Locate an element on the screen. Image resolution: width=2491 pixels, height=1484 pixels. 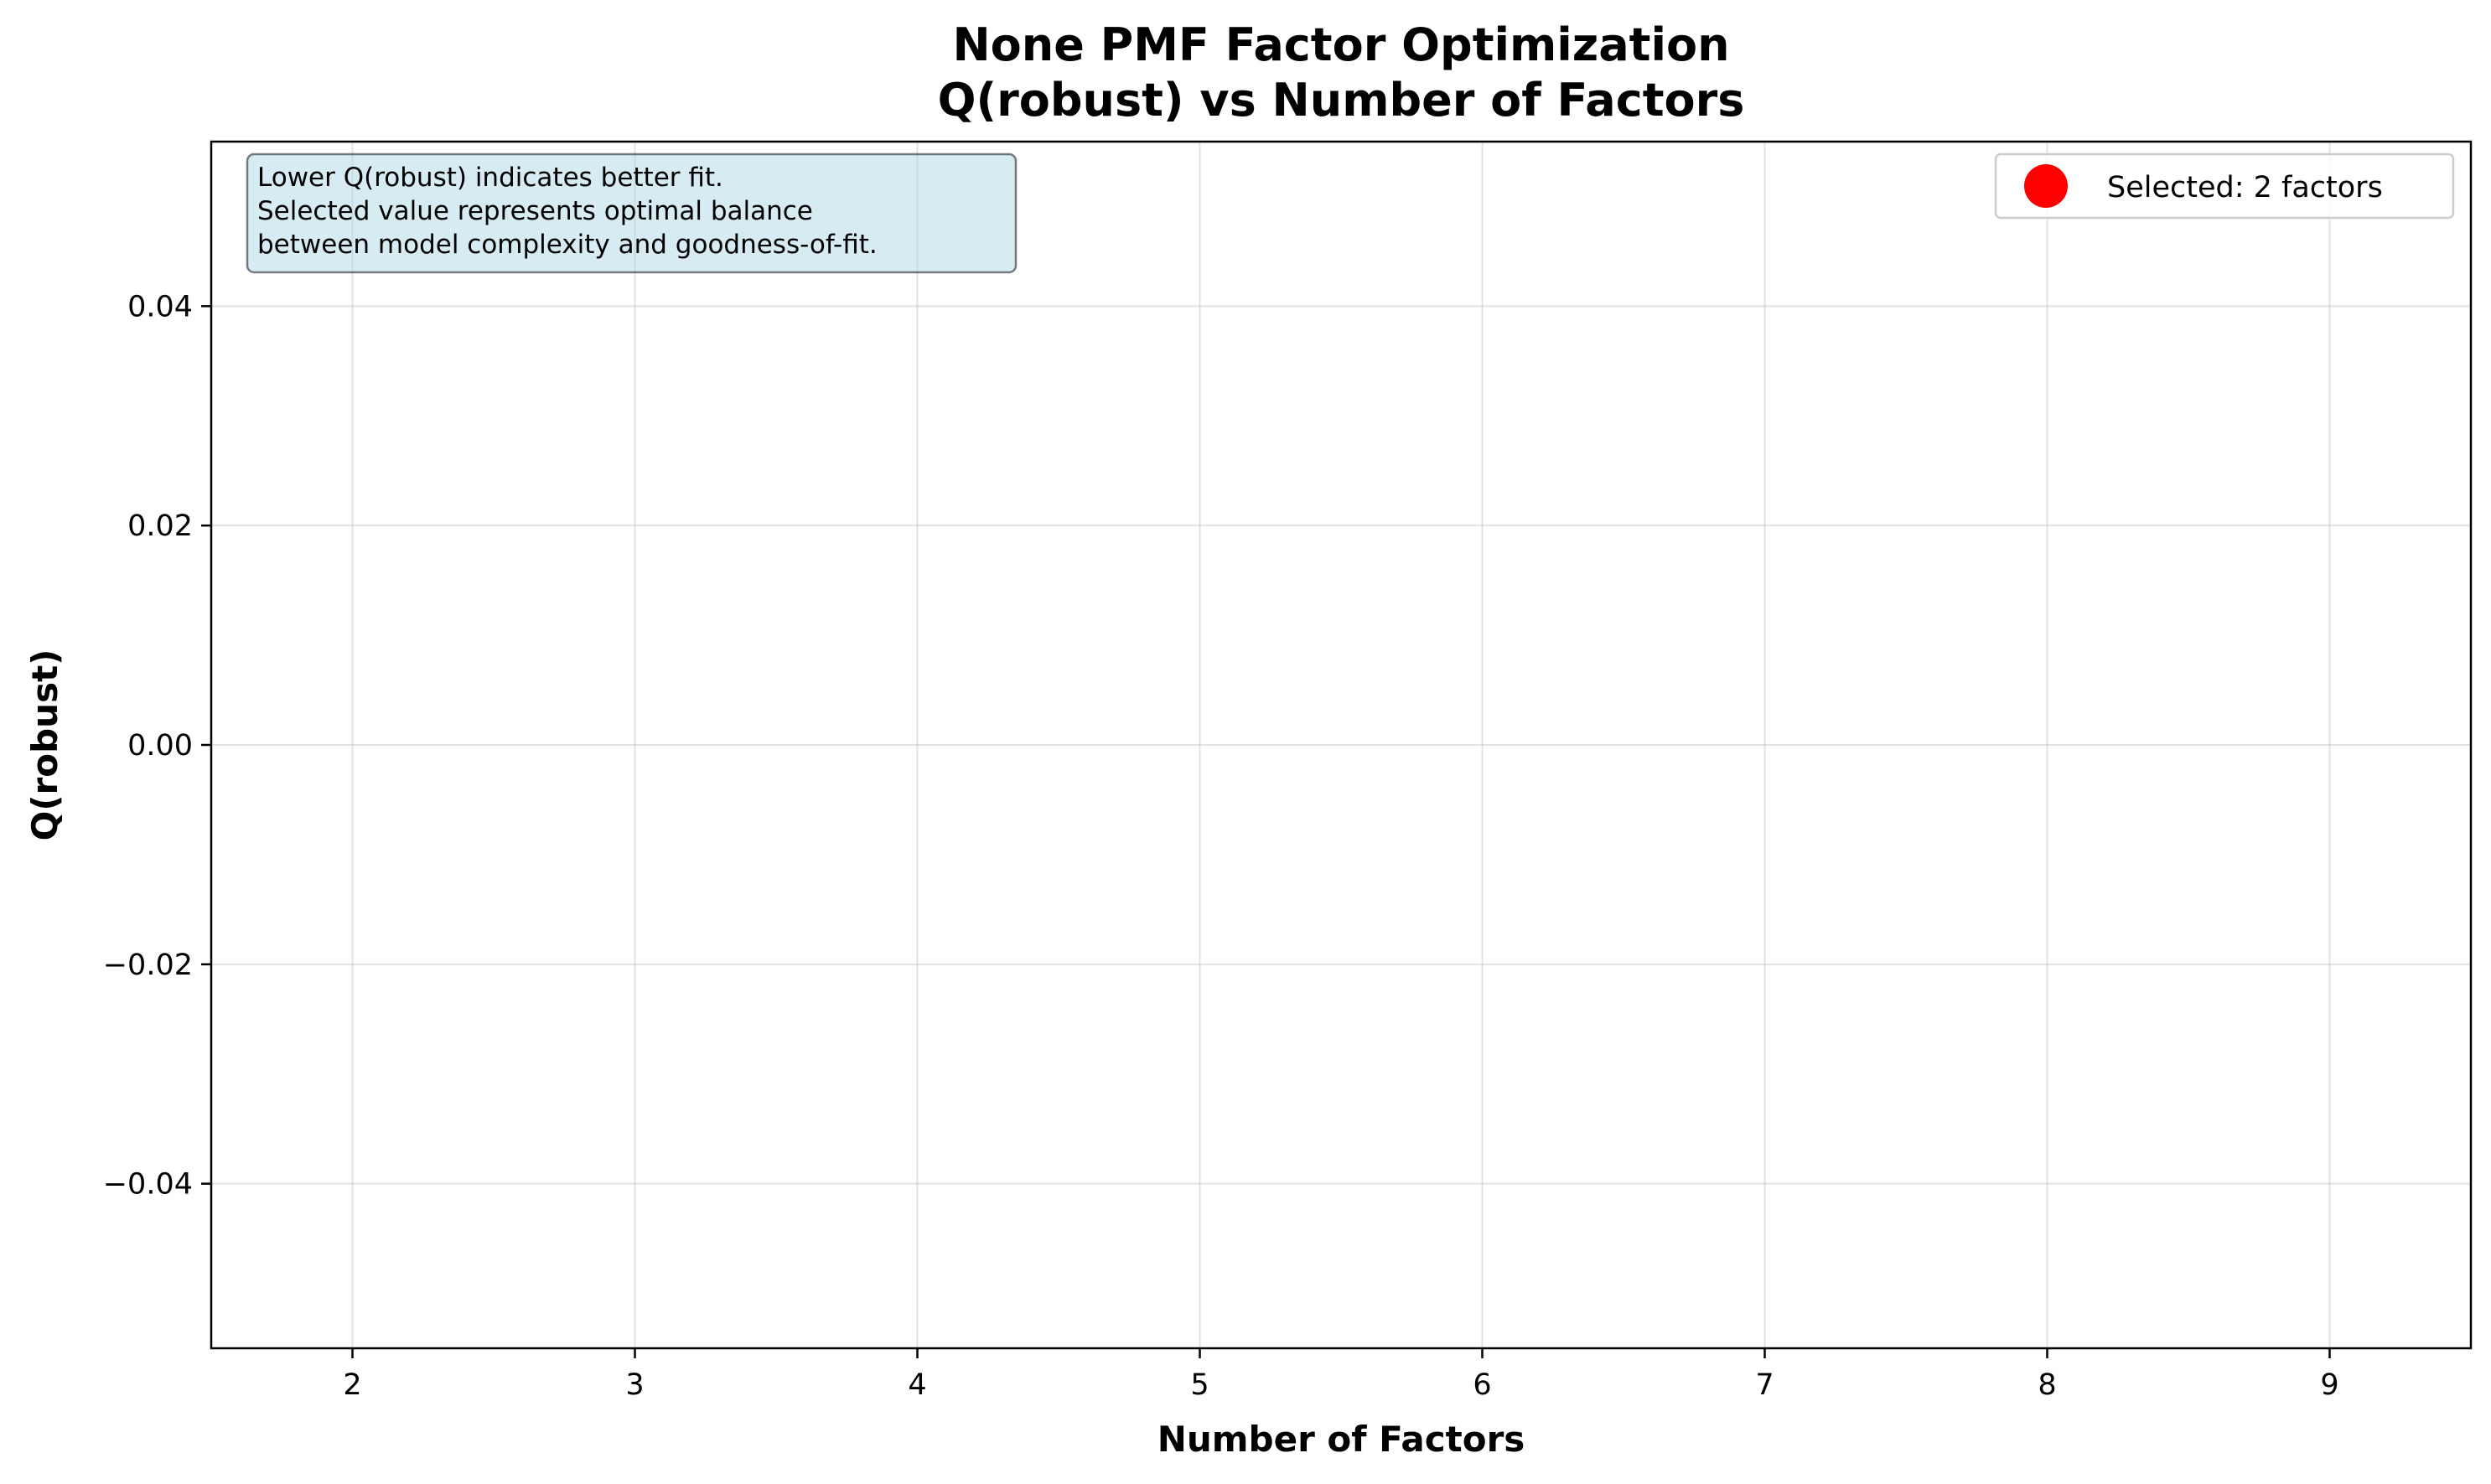
y-axis-label: Q(robust) is located at coordinates (44, 745).